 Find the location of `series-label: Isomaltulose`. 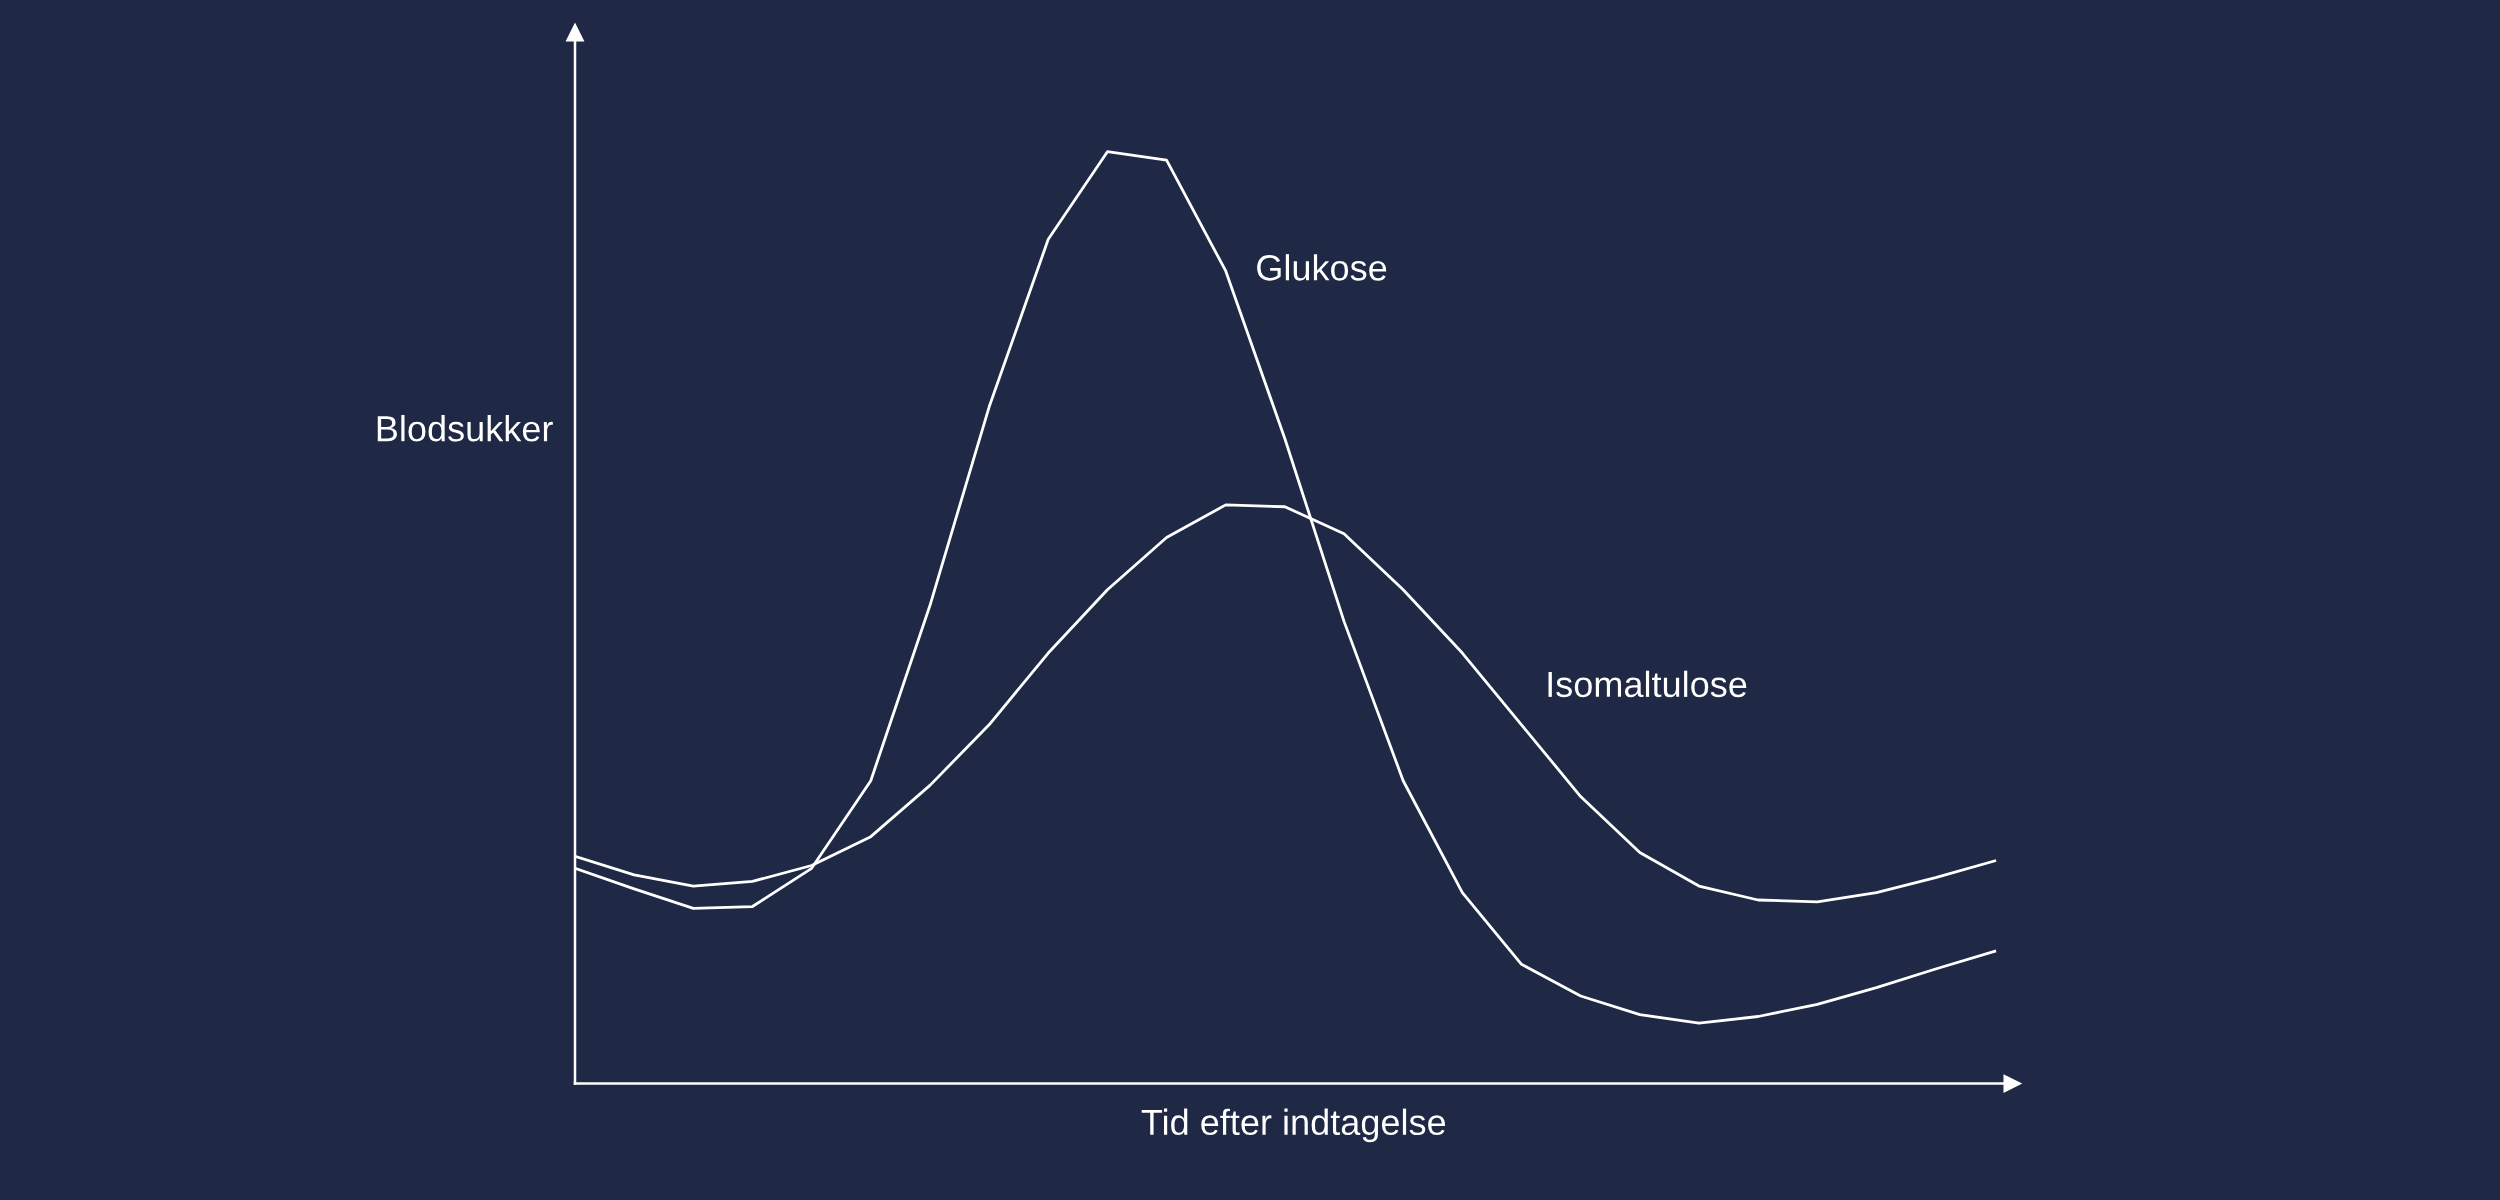

series-label: Isomaltulose is located at coordinates (1647, 684).